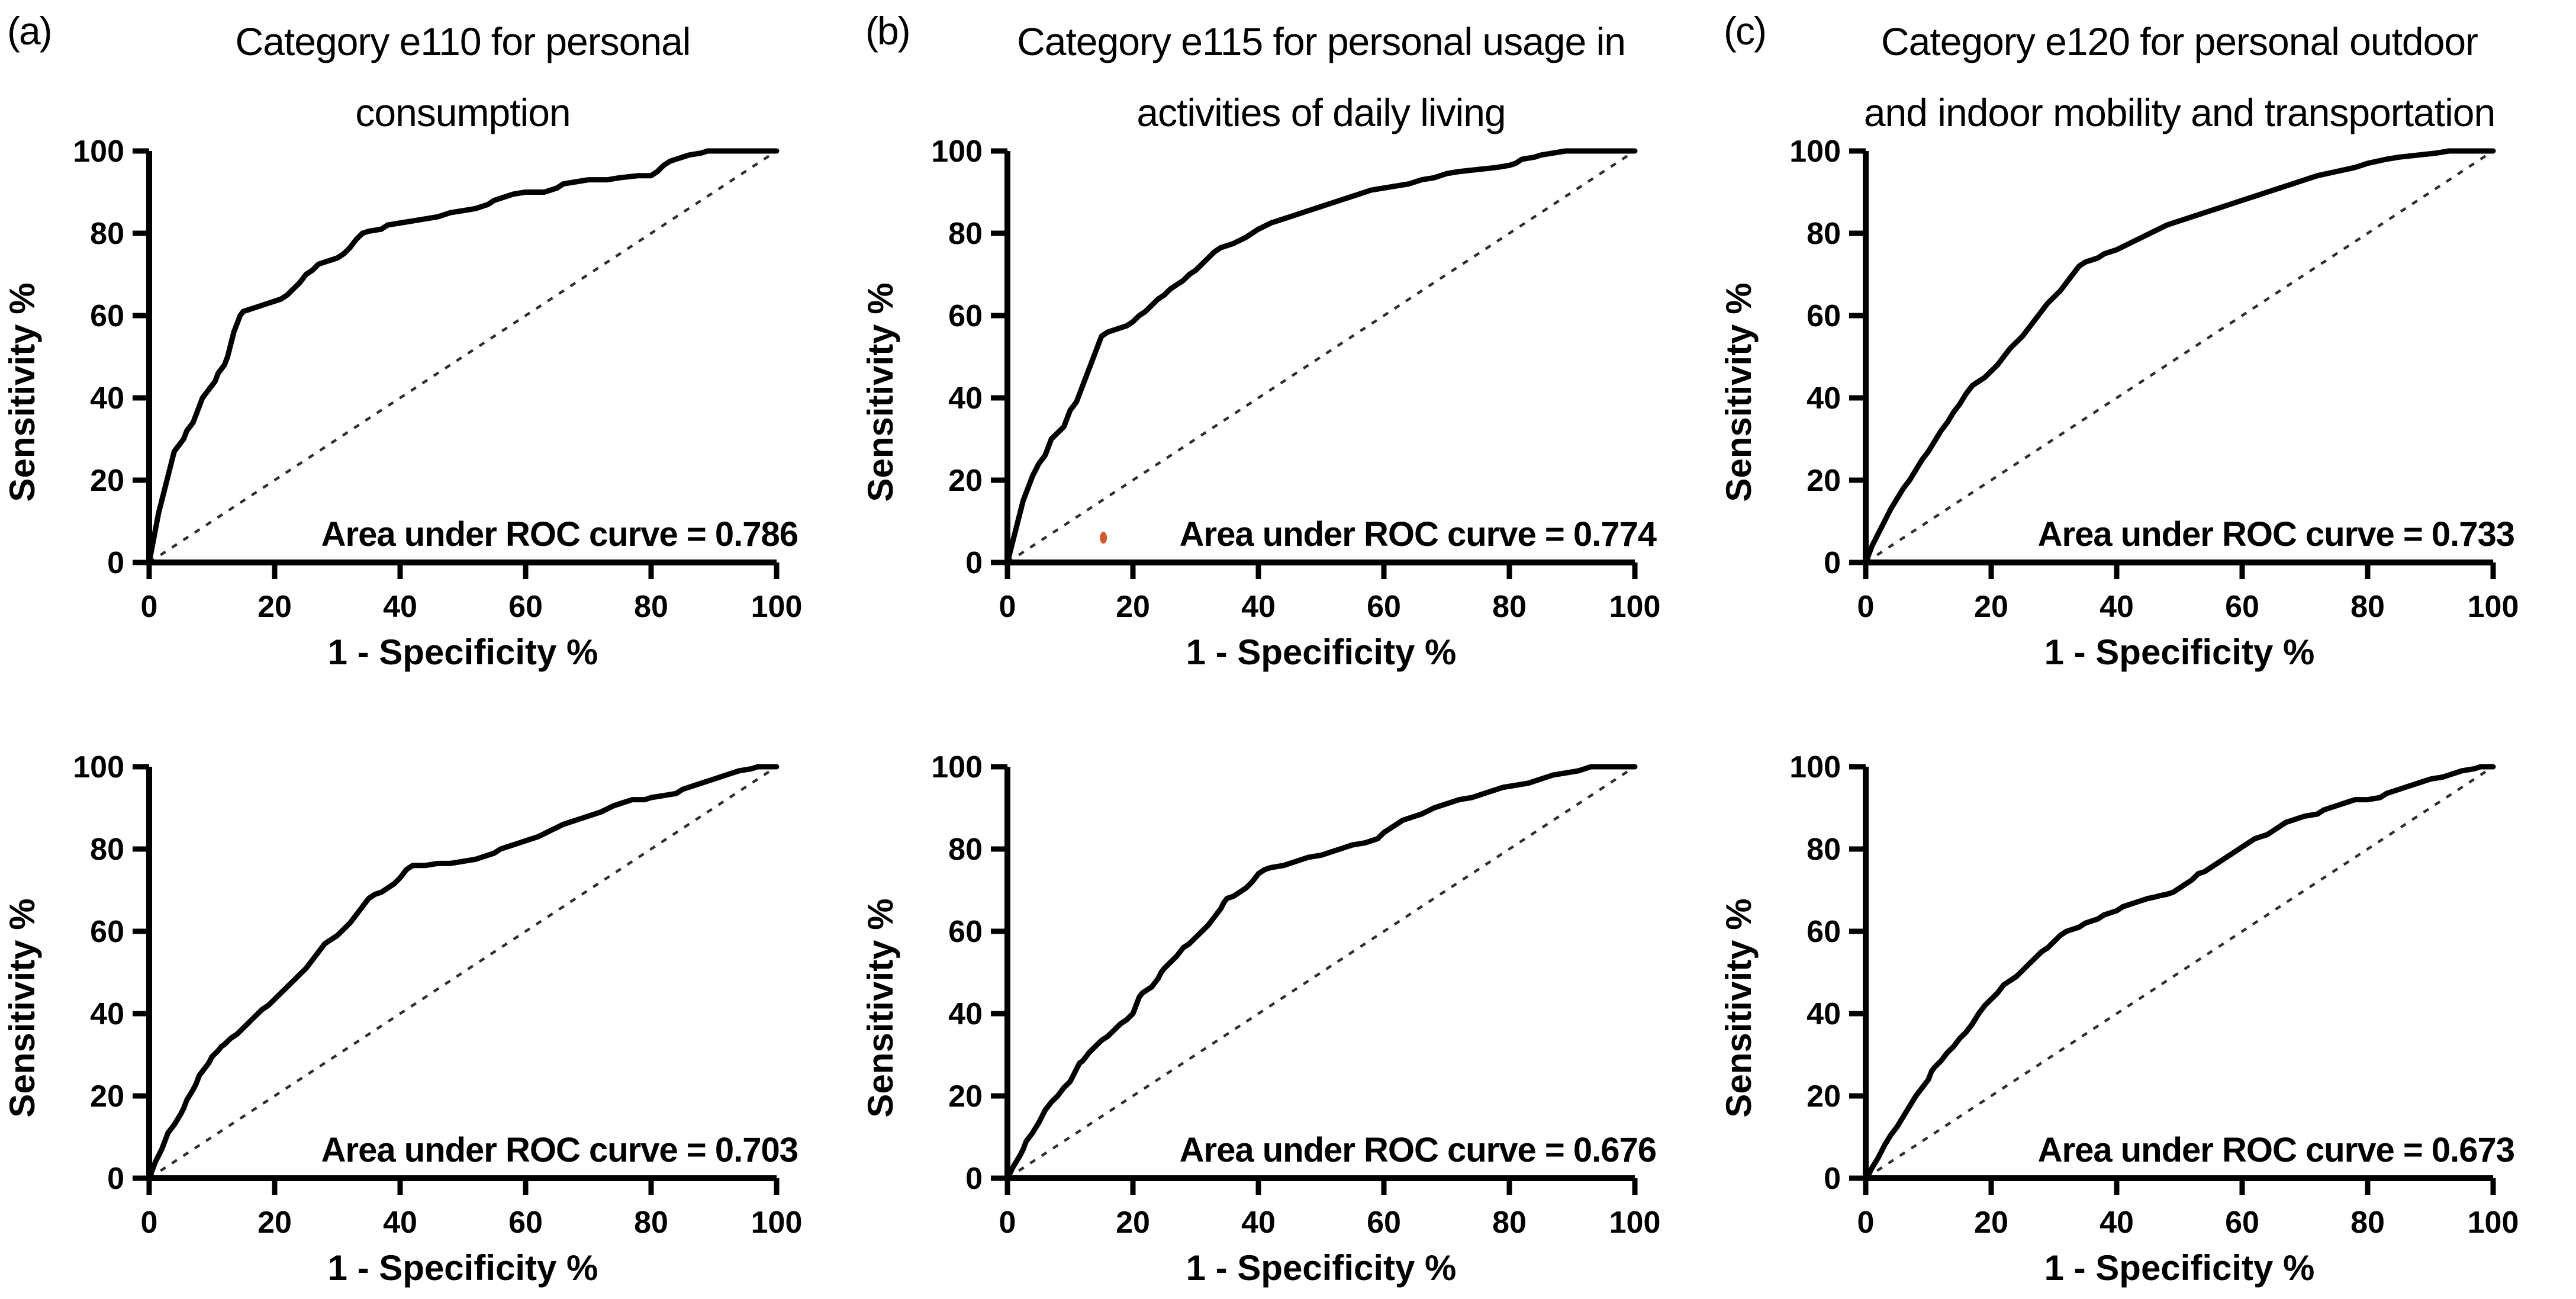 Image resolution: width=2576 pixels, height=1299 pixels. Describe the element at coordinates (1103, 538) in the screenshot. I see `stray-orange-mark` at that location.